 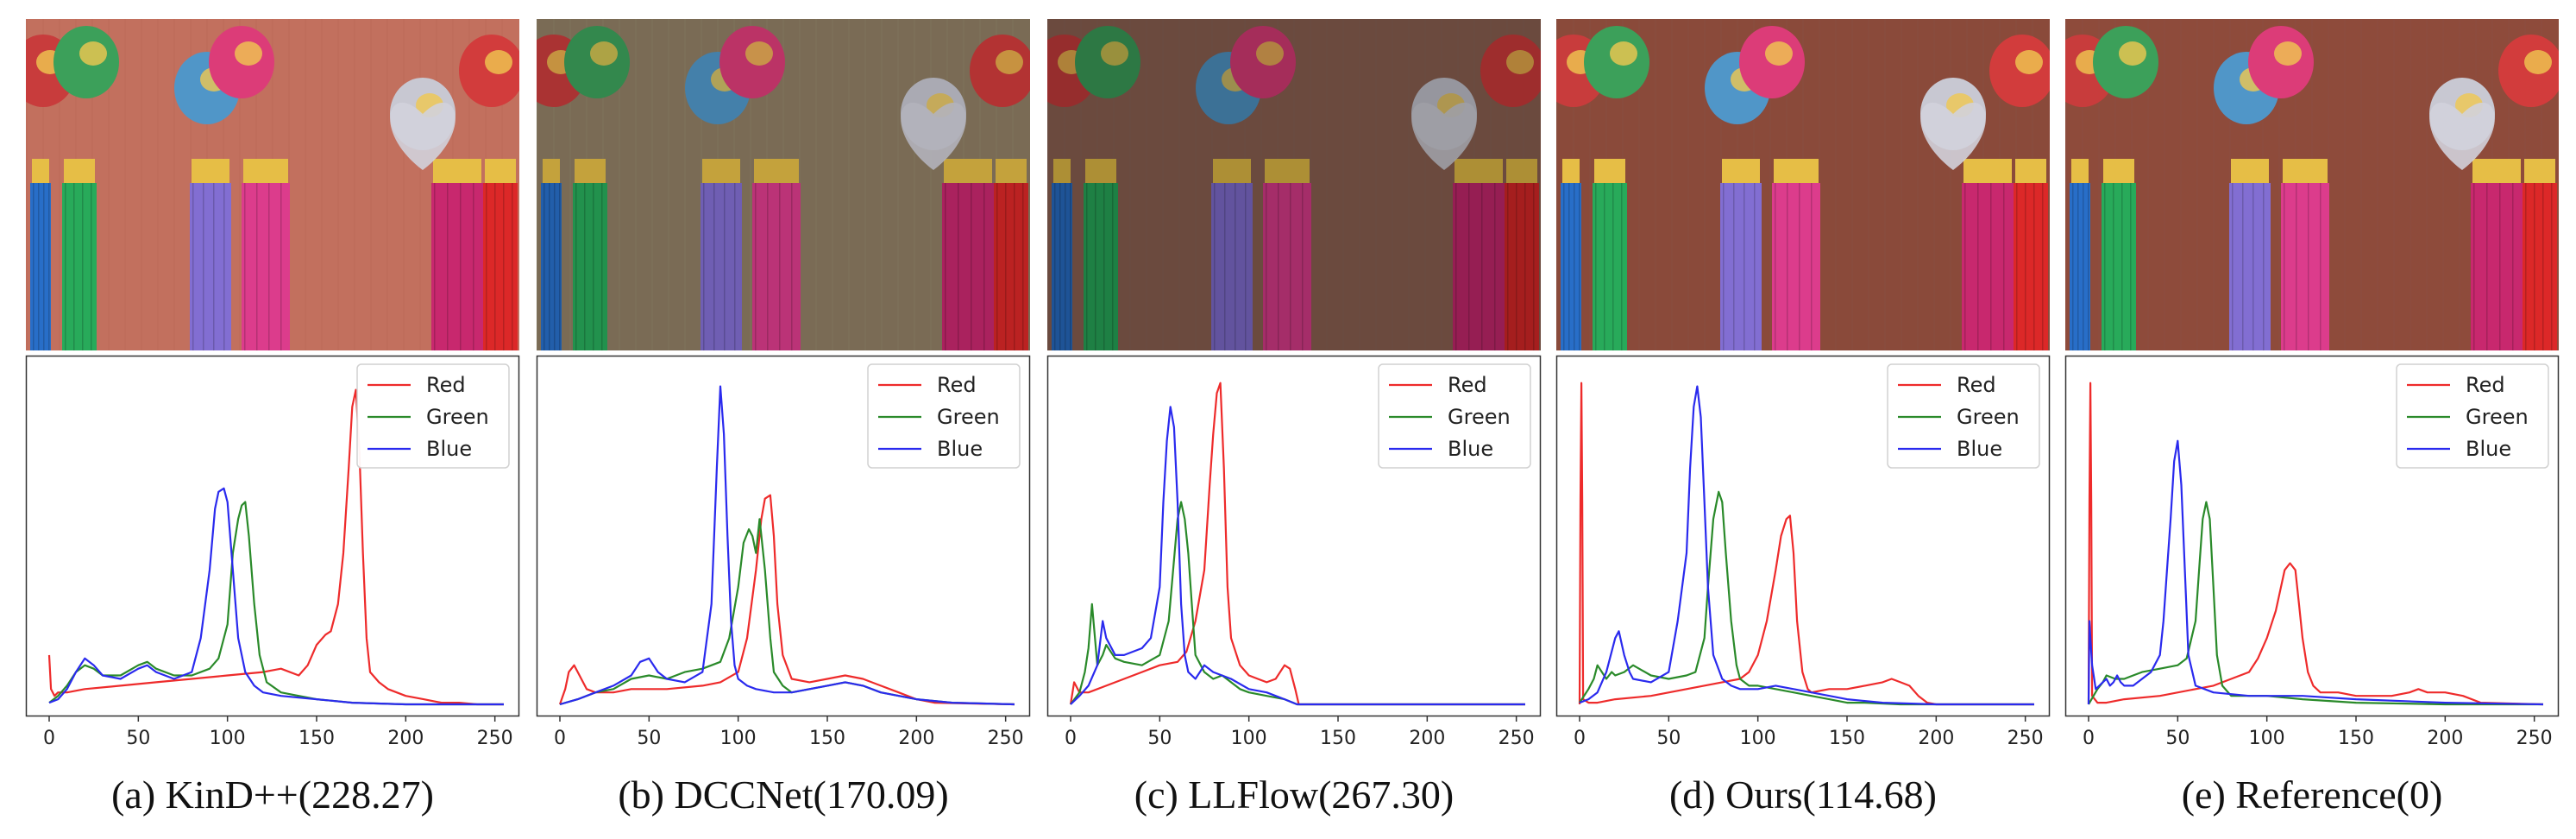 I want to click on panel-caption: (d) Ours(114.68), so click(x=1802, y=795).